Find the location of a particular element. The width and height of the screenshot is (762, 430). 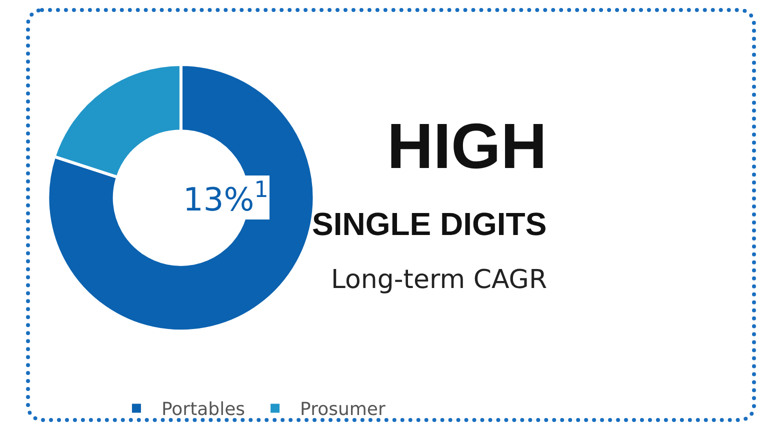

text: 13%$^{1}$ is located at coordinates (225, 197).